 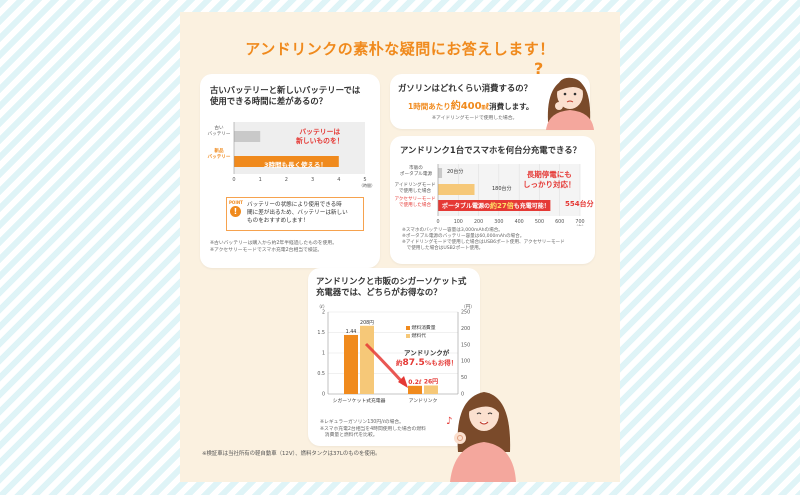 What do you see at coordinates (323, 395) in the screenshot?
I see `cigar-left-tick-label: 0` at bounding box center [323, 395].